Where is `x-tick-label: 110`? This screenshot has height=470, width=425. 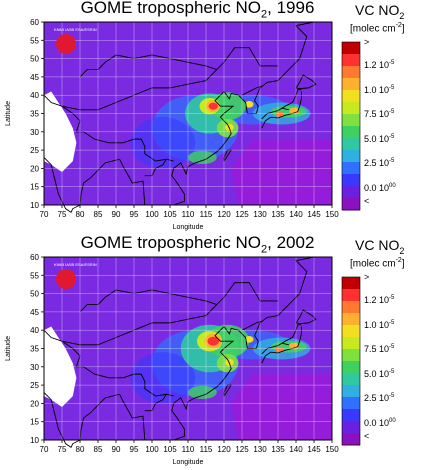
x-tick-label: 110 is located at coordinates (188, 449).